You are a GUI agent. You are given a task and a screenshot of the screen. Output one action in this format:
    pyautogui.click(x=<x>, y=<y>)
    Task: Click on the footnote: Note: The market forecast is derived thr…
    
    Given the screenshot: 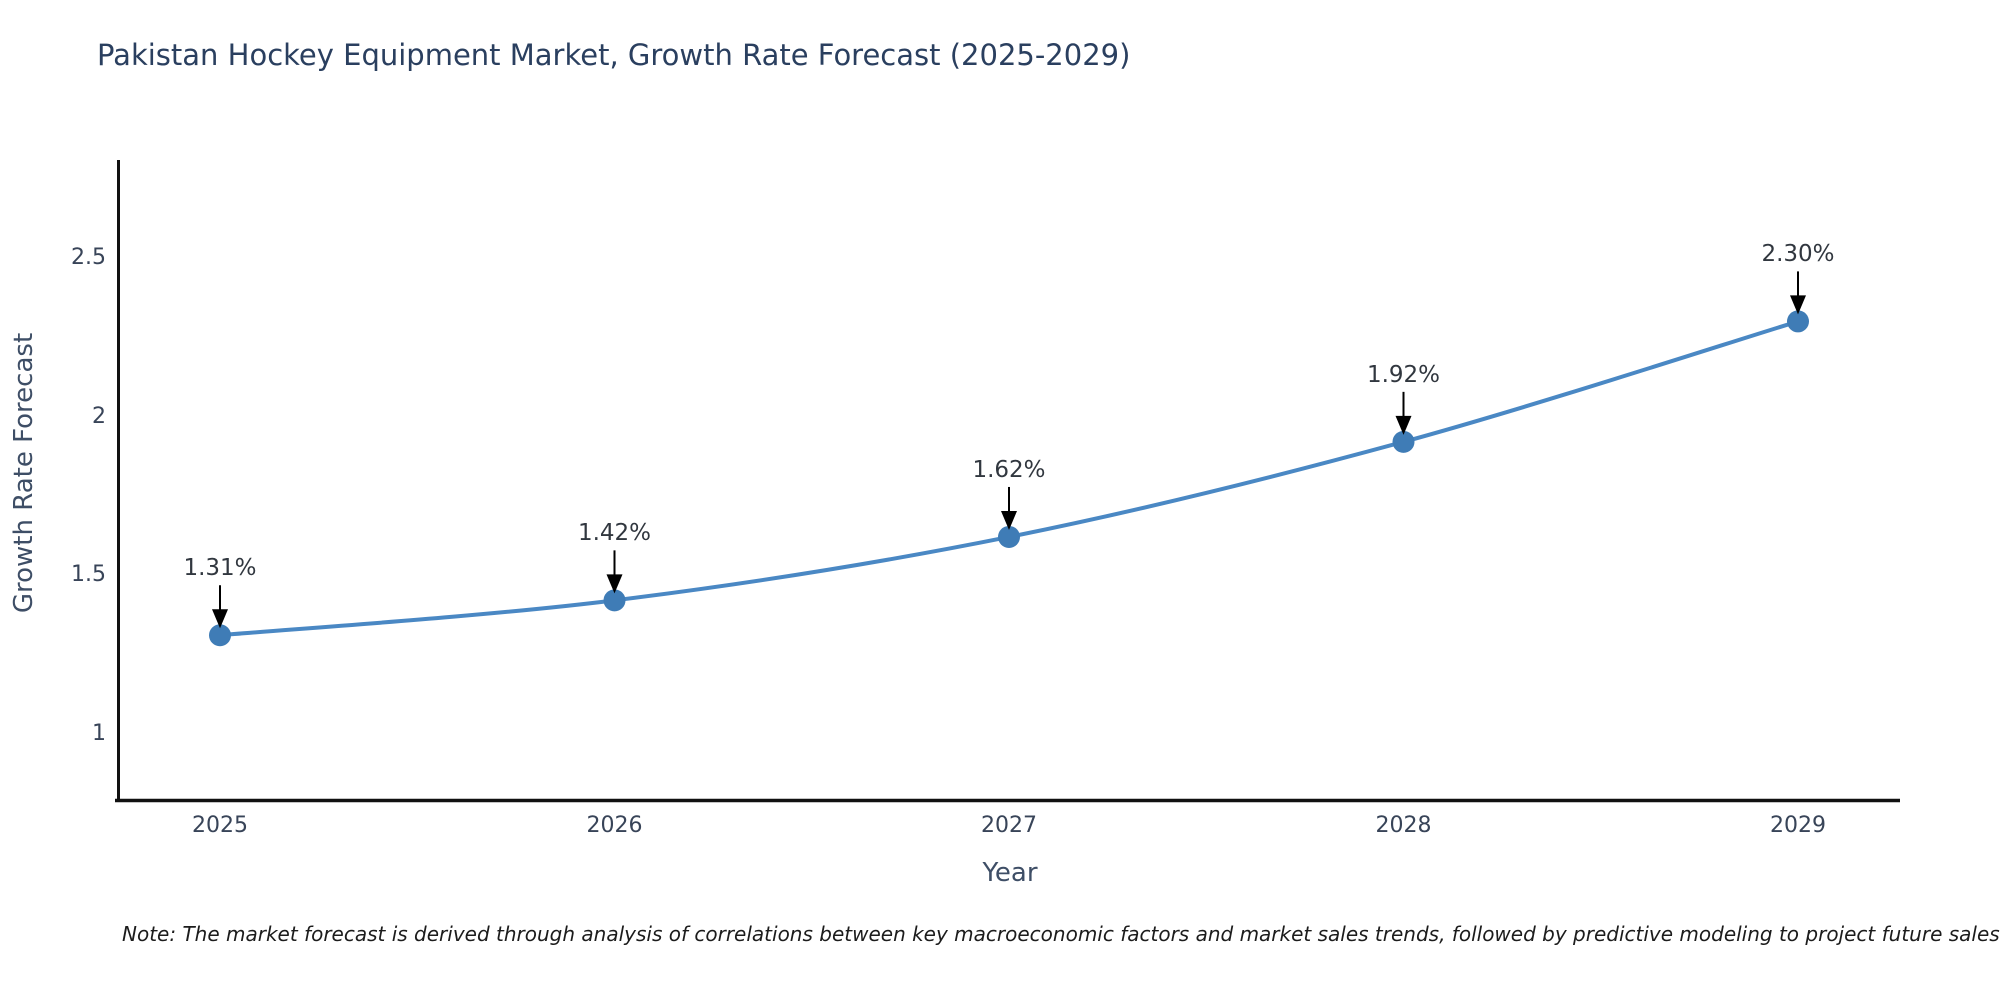 What is the action you would take?
    pyautogui.click(x=1061, y=934)
    